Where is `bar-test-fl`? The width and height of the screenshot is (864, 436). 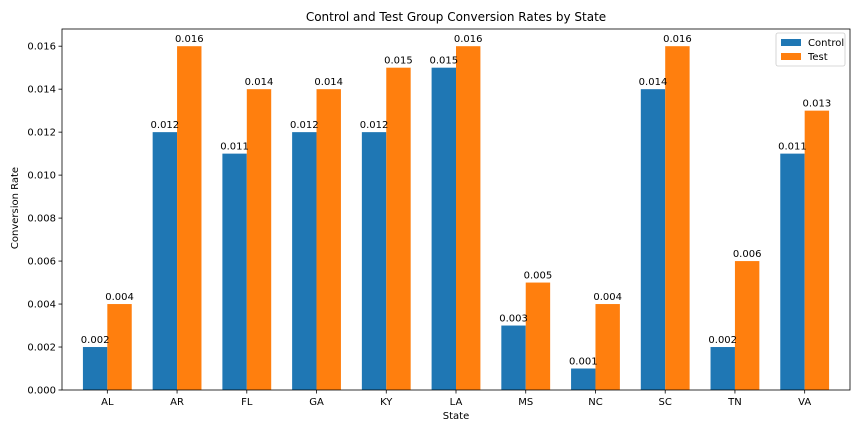
bar-test-fl is located at coordinates (259, 240).